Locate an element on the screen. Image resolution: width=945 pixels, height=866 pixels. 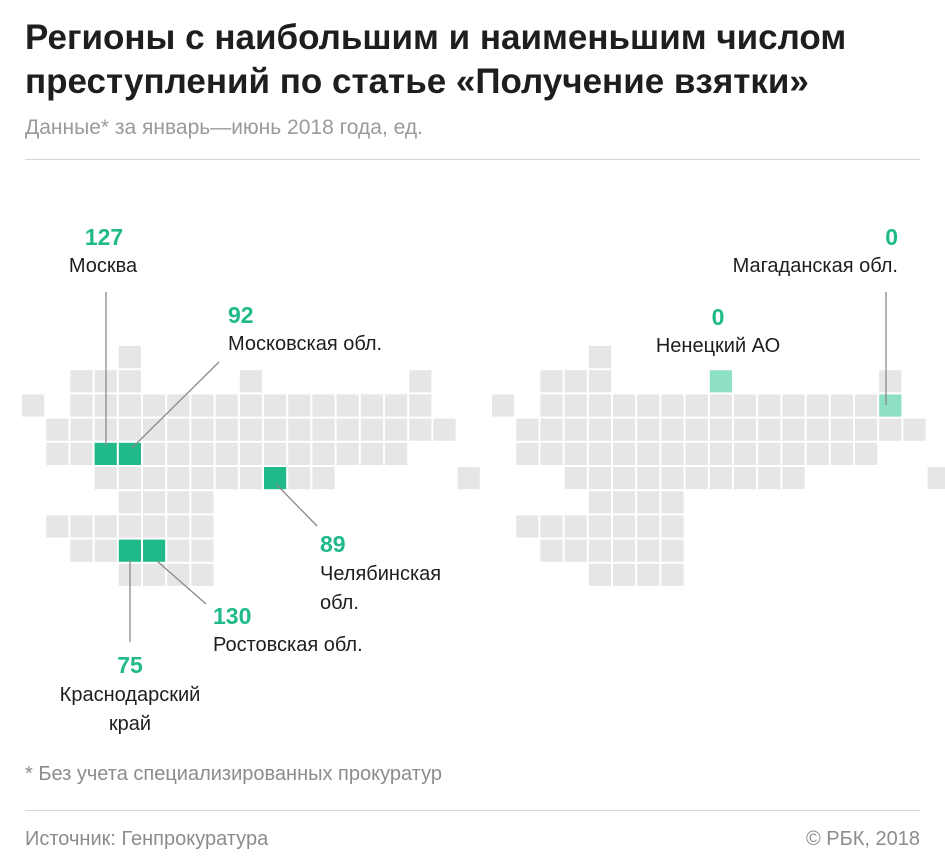
tile-nenets is located at coordinates (720, 381).